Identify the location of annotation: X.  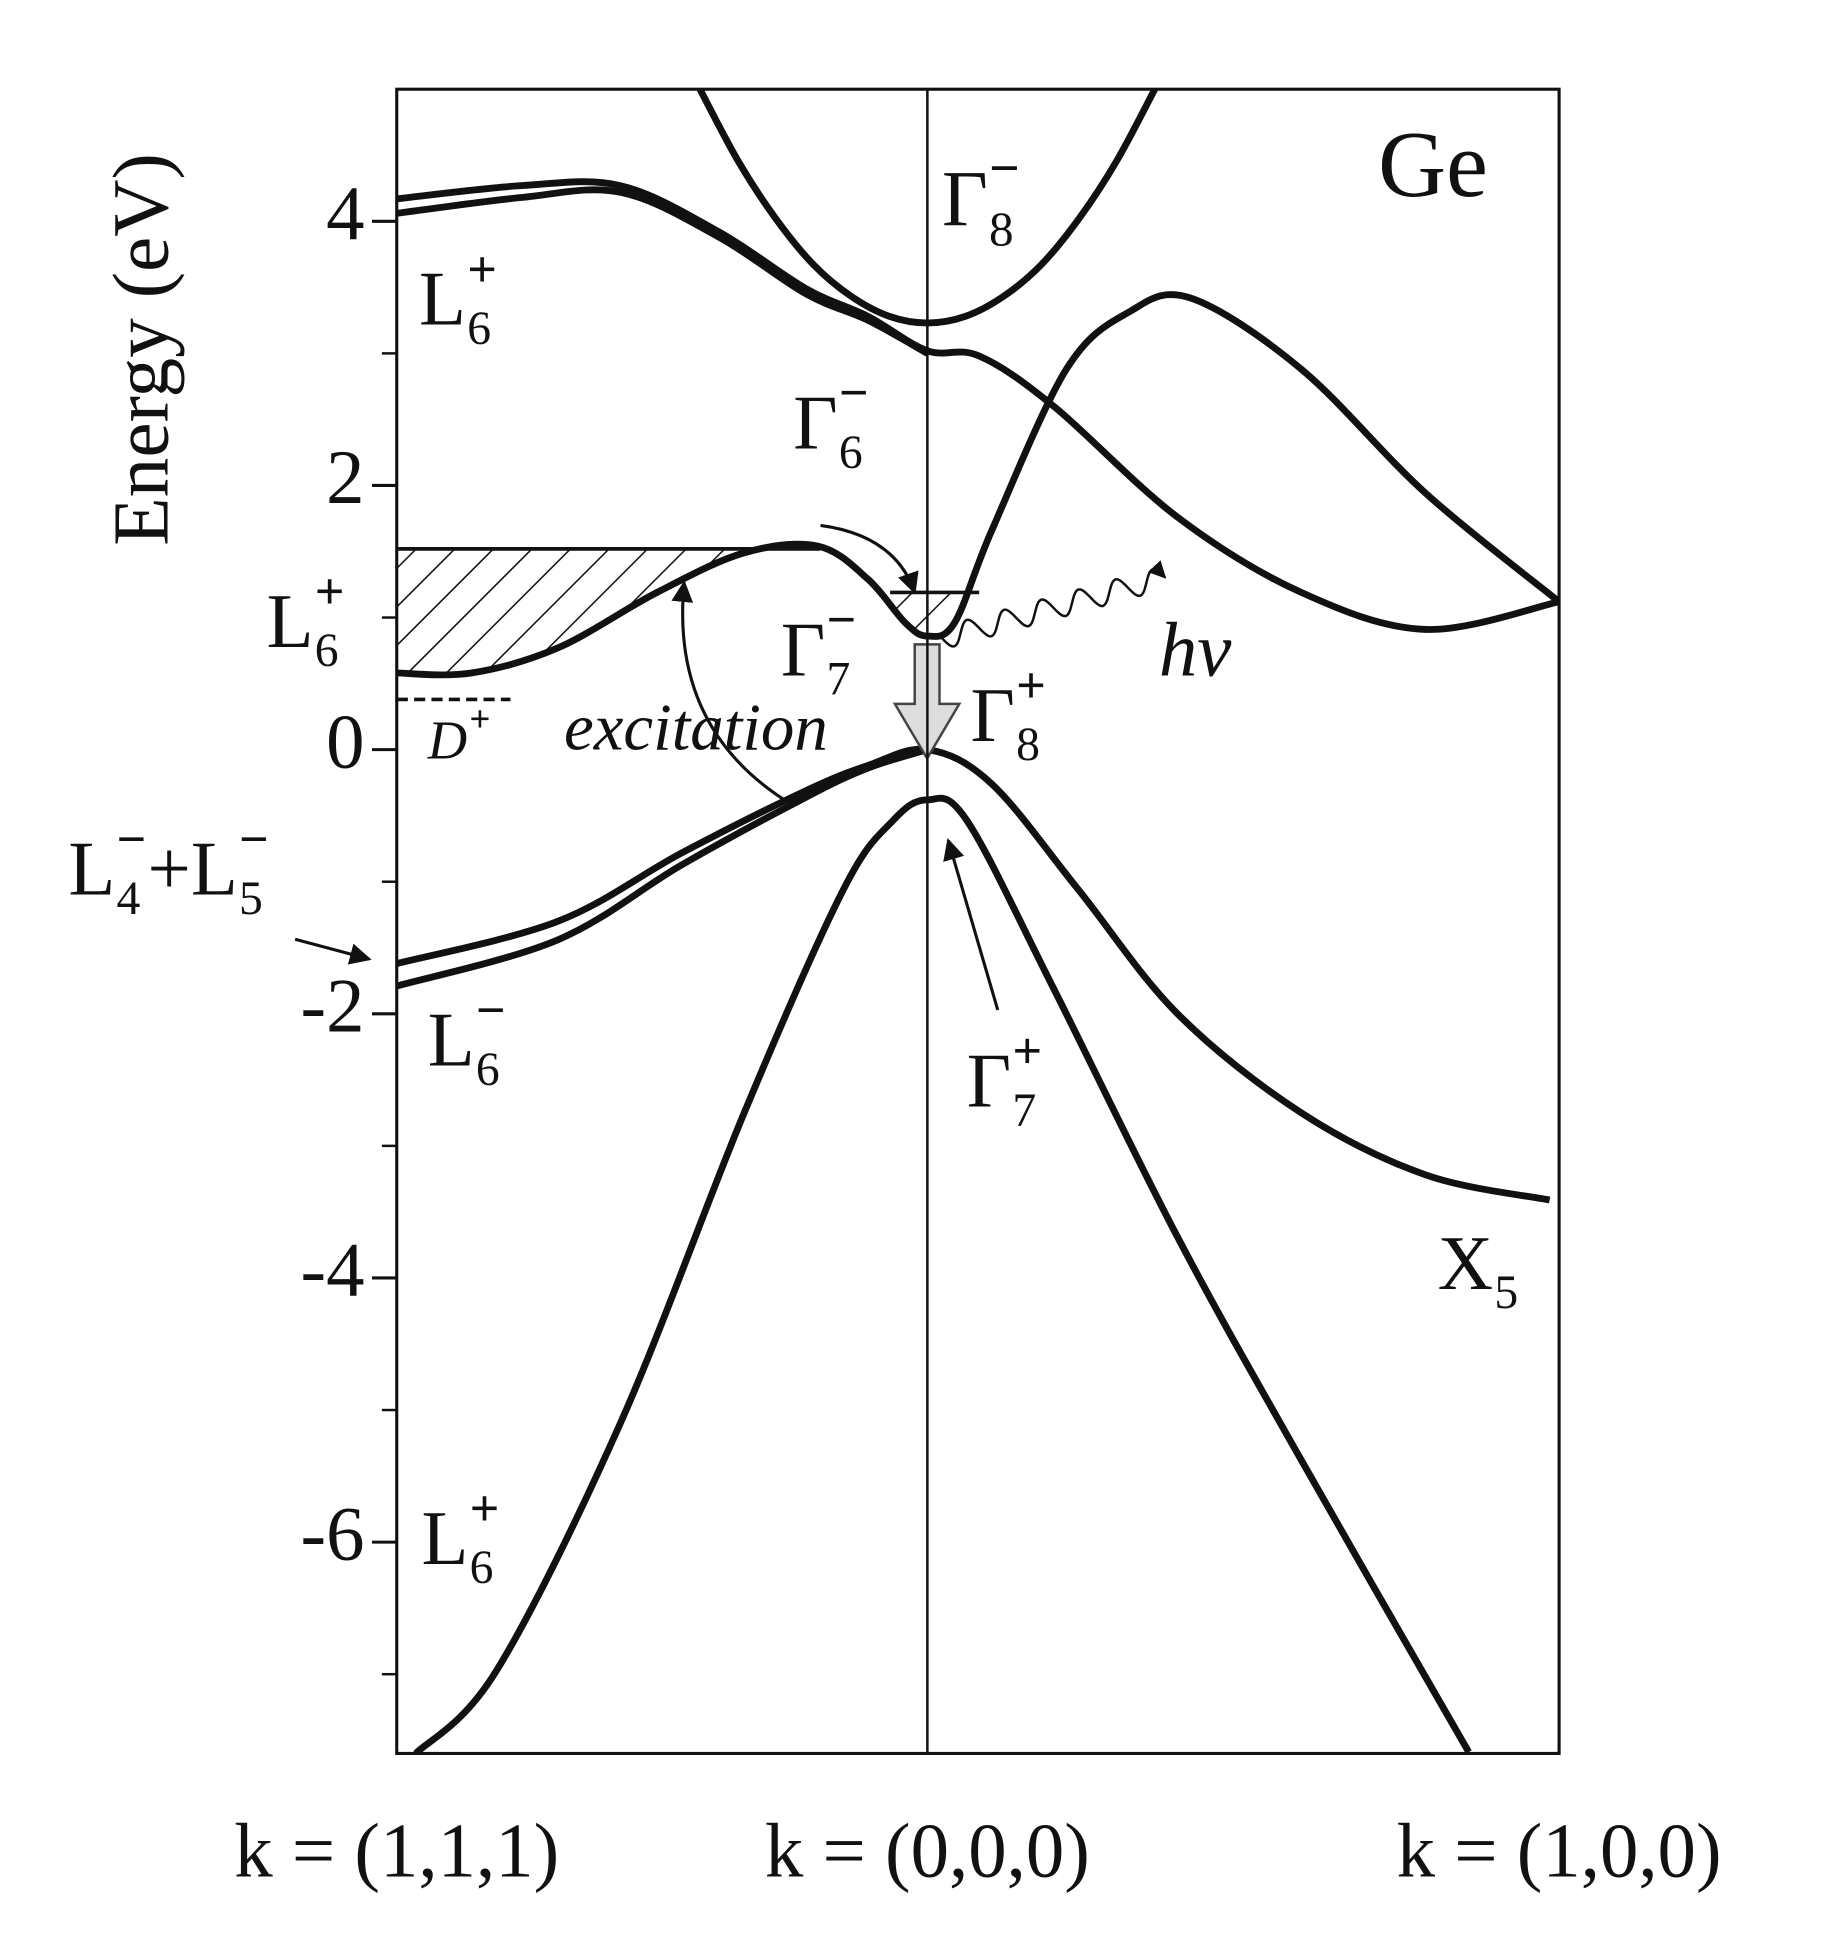
(1465, 1263).